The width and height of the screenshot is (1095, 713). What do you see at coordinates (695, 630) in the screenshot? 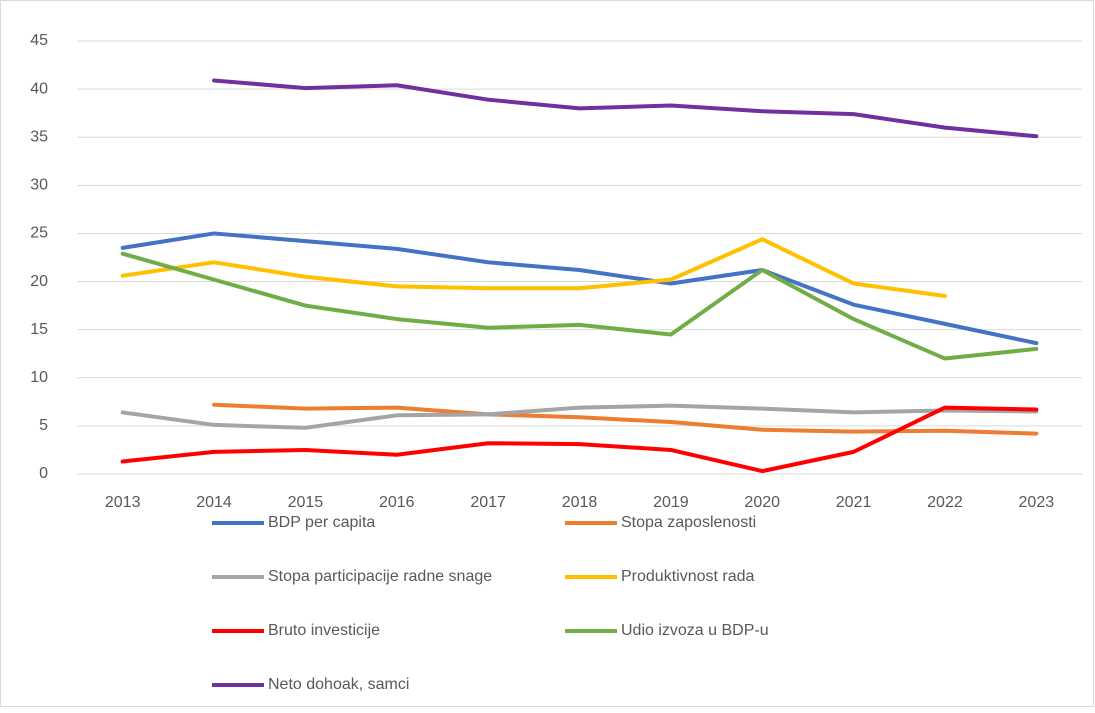
I see `legend-label: Udio izvoza u BDP-u` at bounding box center [695, 630].